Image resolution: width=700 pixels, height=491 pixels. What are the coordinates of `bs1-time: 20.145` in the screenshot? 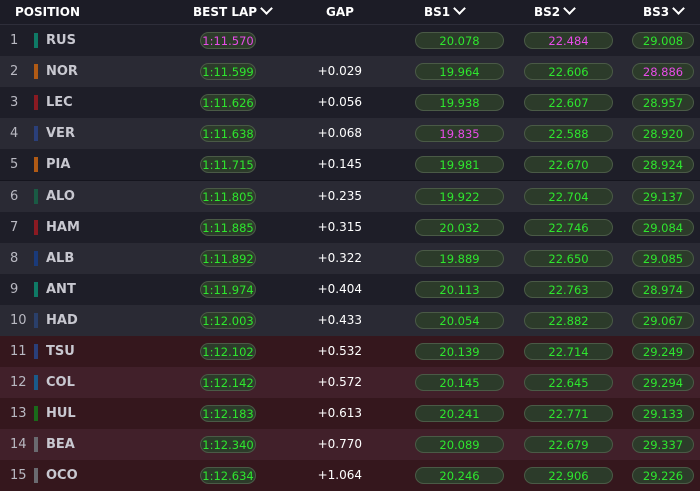 It's located at (459, 383).